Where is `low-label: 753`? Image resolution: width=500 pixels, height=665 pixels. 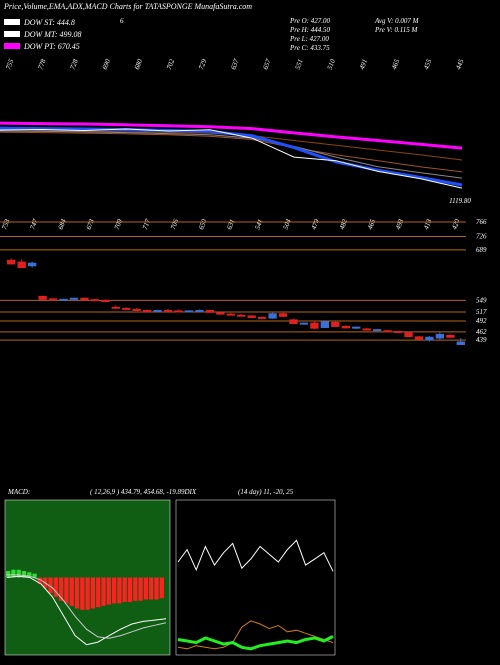
low-label: 753 is located at coordinates (5, 224).